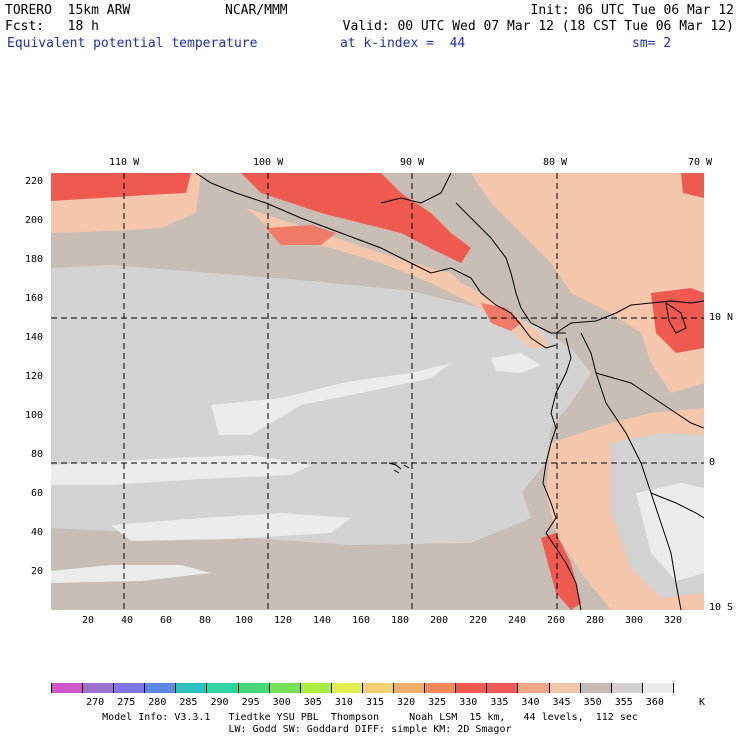  What do you see at coordinates (36, 454) in the screenshot?
I see `y-label-80: 80` at bounding box center [36, 454].